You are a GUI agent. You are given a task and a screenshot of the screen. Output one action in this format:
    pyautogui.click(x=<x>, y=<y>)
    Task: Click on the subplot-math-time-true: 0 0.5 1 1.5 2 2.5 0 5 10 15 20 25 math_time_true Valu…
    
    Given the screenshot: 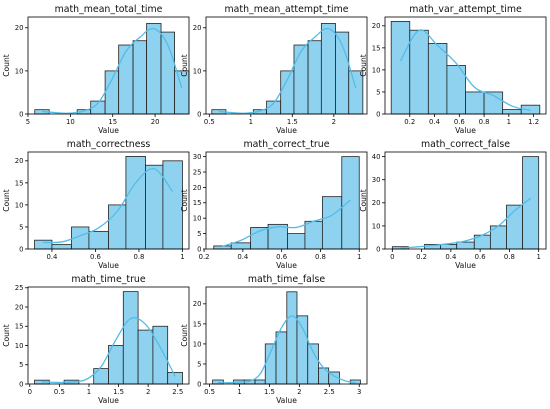 What is the action you would take?
    pyautogui.click(x=96, y=339)
    